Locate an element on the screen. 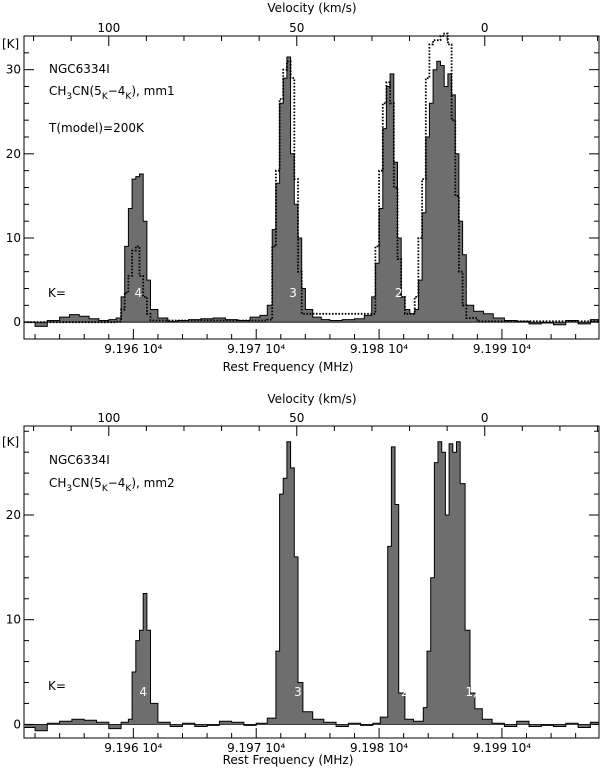 This screenshot has width=601, height=768. transition-label: CH3CN(5K−4K), mm2 is located at coordinates (112, 485).